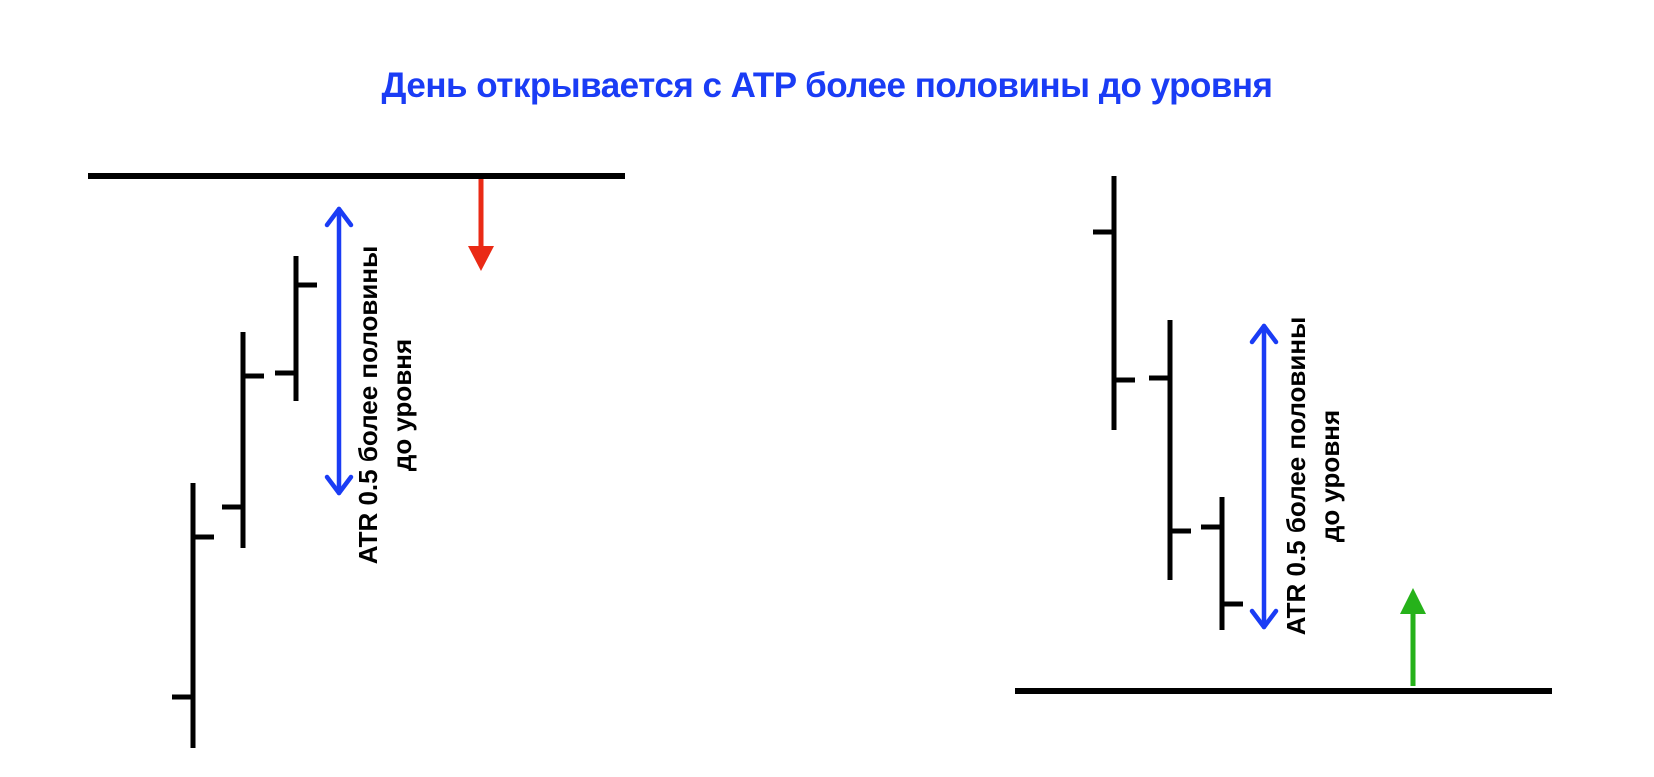 The height and width of the screenshot is (777, 1654). Describe the element at coordinates (1296, 476) in the screenshot. I see `right-atr-label-line1: ATR 0.5 более половины` at that location.